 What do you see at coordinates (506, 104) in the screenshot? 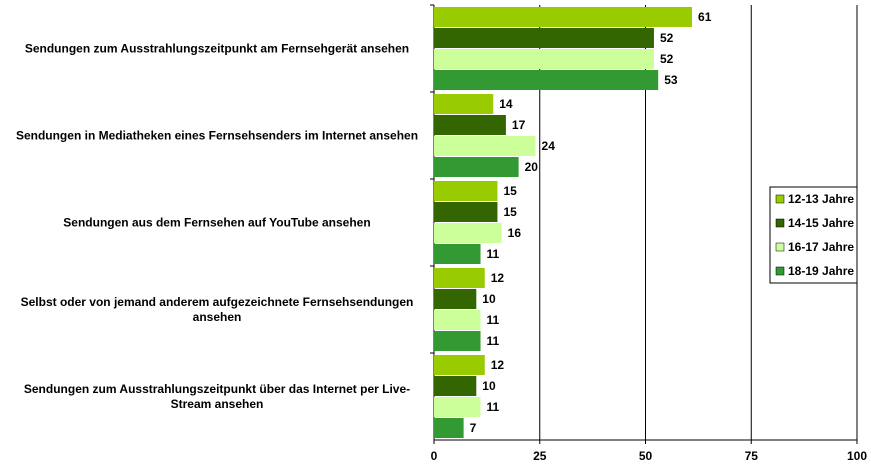
I see `value-label: 14` at bounding box center [506, 104].